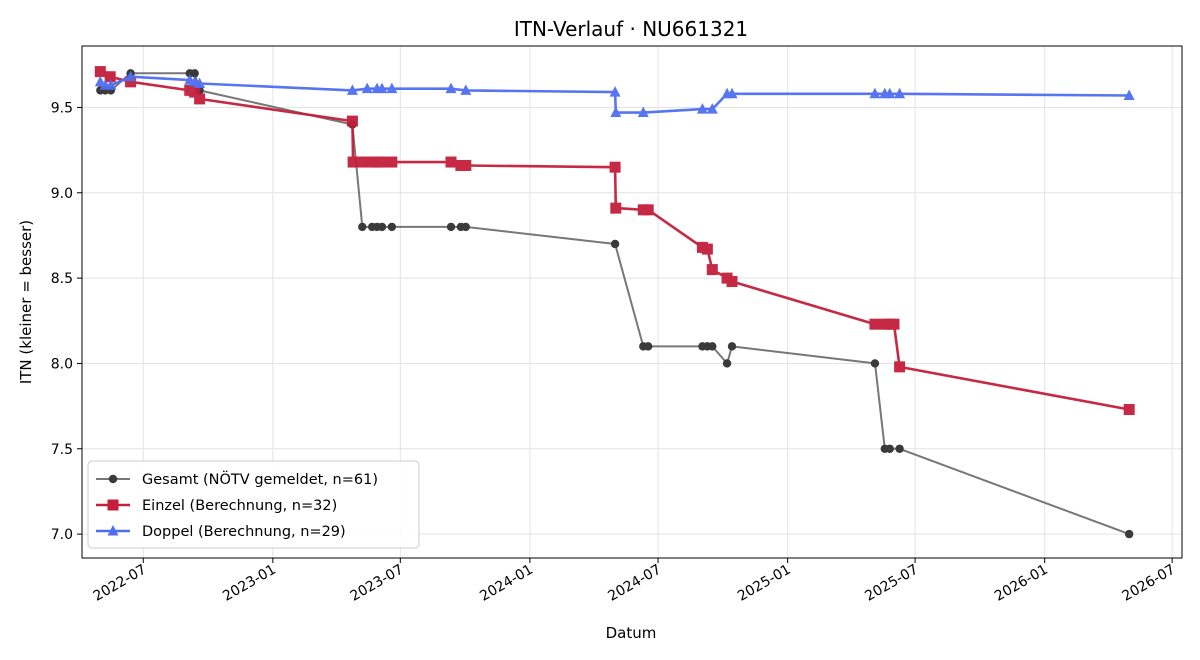 The height and width of the screenshot is (660, 1200). Describe the element at coordinates (113, 479) in the screenshot. I see `legend-marker-gesamt` at that location.